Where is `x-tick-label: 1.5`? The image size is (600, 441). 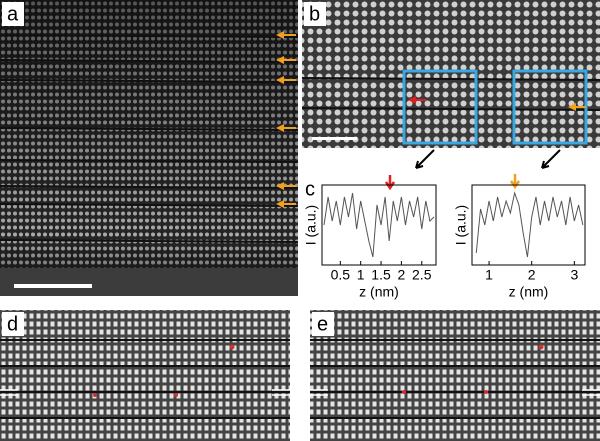
x-tick-label: 1.5 is located at coordinates (381, 275).